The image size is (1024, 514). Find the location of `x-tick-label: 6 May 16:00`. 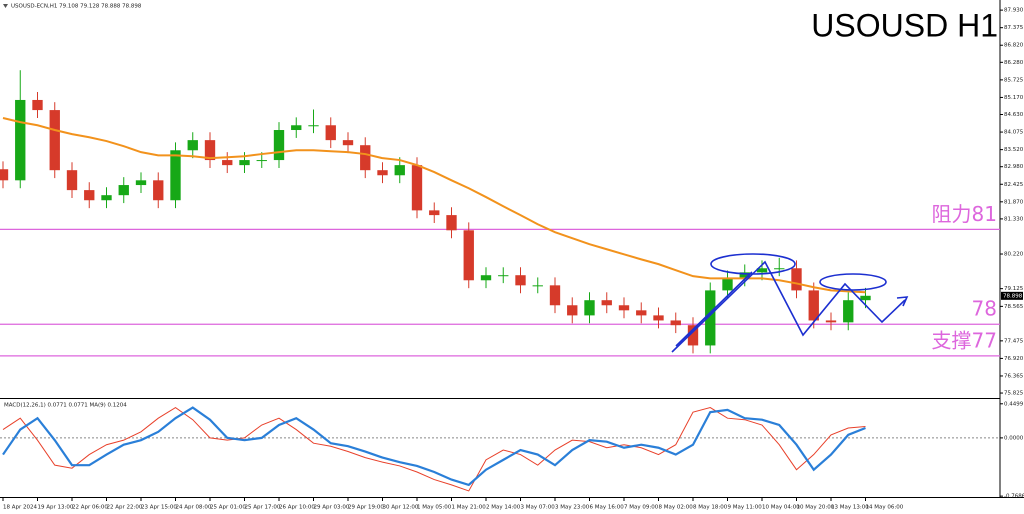

x-tick-label: 6 May 16:00 is located at coordinates (607, 508).